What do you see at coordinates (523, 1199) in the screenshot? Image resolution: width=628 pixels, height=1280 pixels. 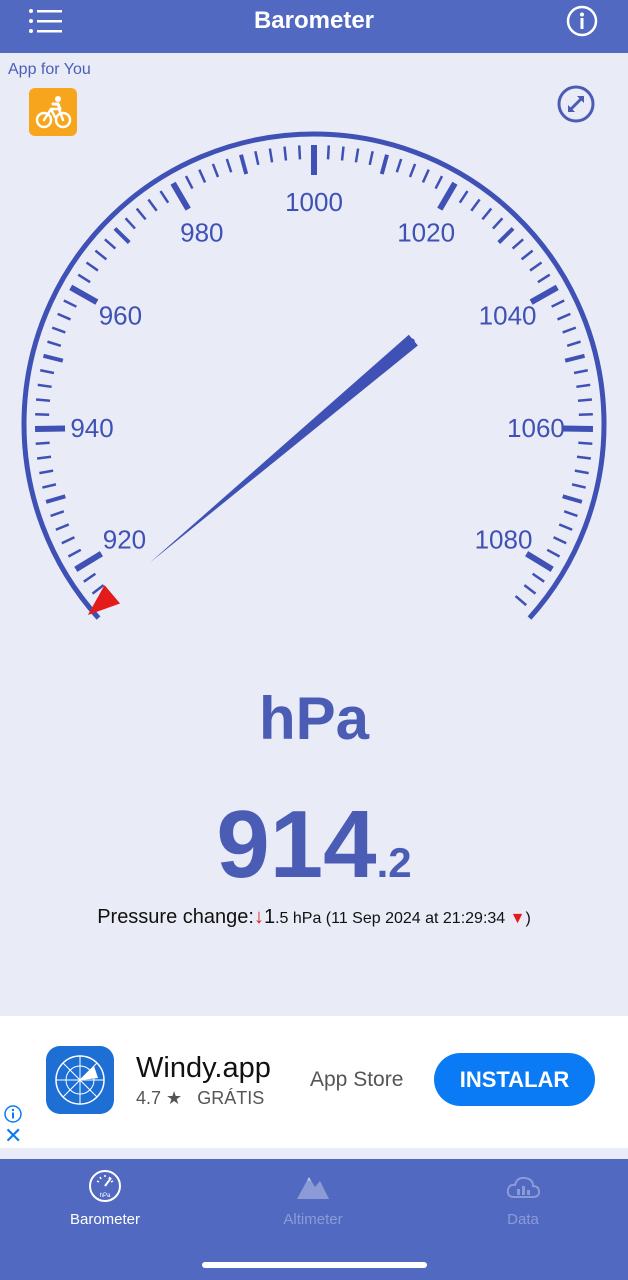 I see `tab-data: Data` at bounding box center [523, 1199].